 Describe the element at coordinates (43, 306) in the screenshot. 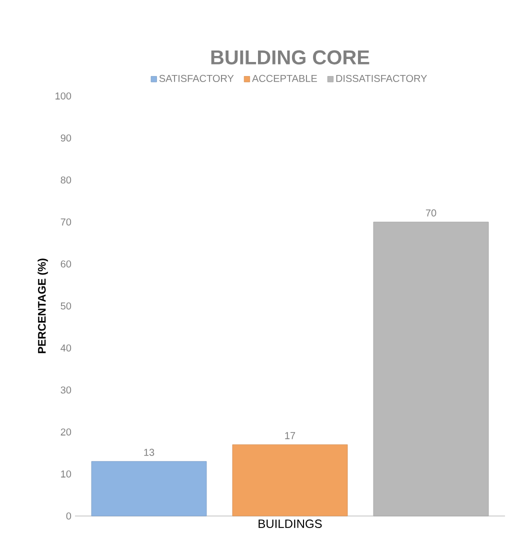

I see `y-axis-title: PERCENTAGE (%)` at that location.